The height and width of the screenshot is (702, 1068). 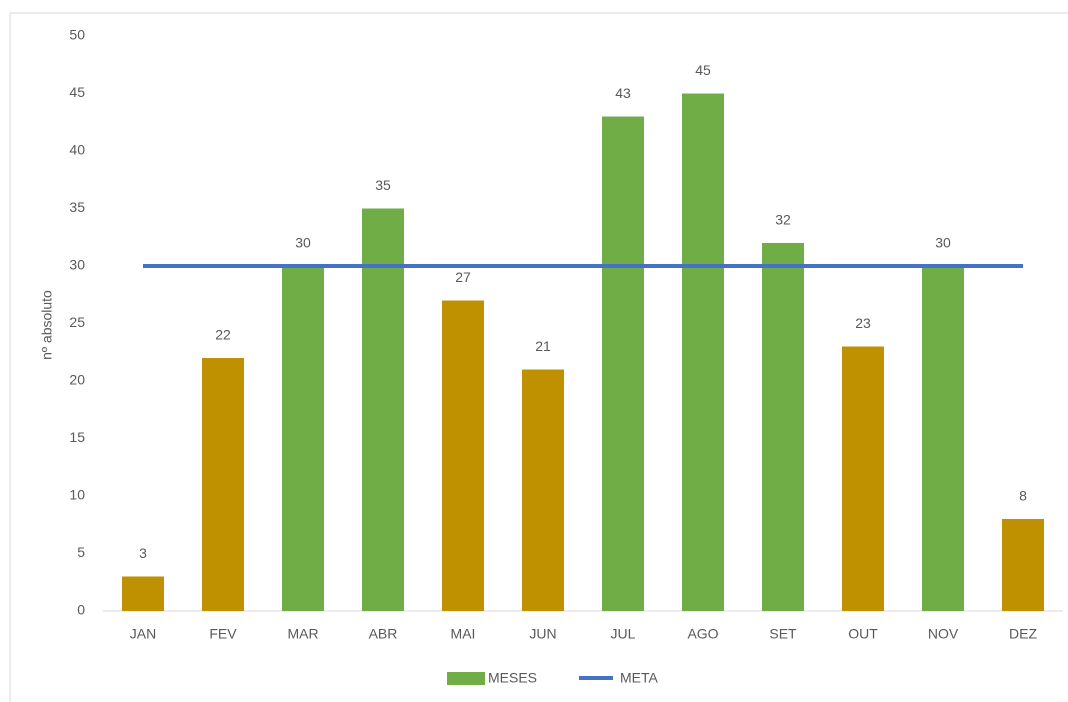 What do you see at coordinates (863, 323) in the screenshot?
I see `data-label: 23` at bounding box center [863, 323].